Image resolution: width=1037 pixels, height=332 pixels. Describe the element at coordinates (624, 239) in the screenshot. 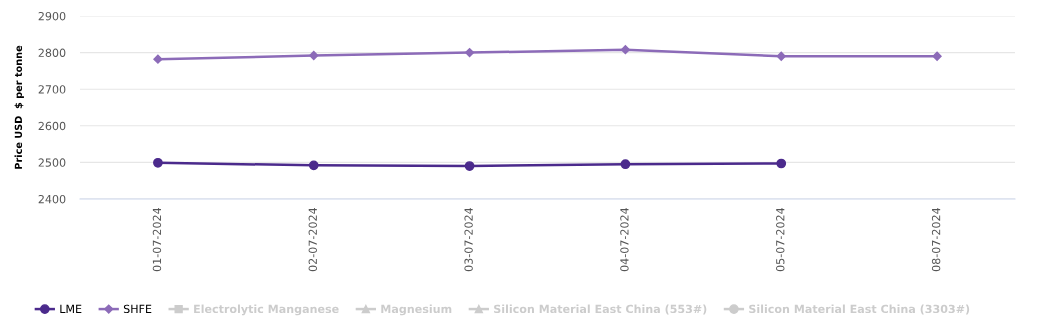

I see `x-tick-label: 04-07-2024` at that location.